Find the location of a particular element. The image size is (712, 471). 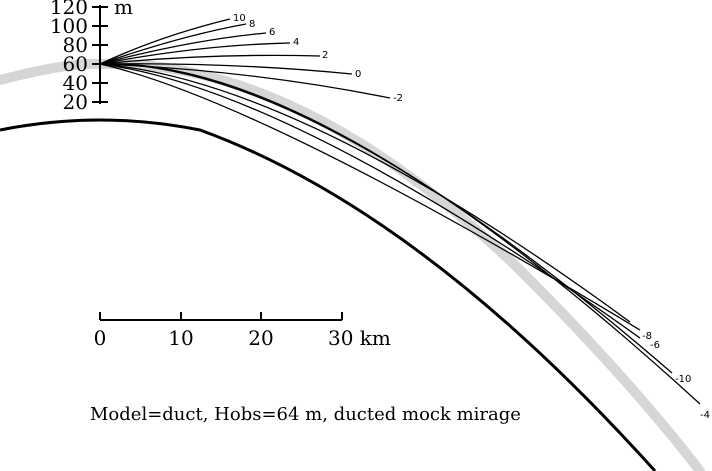

distance-tick-label: 20 is located at coordinates (260, 338).